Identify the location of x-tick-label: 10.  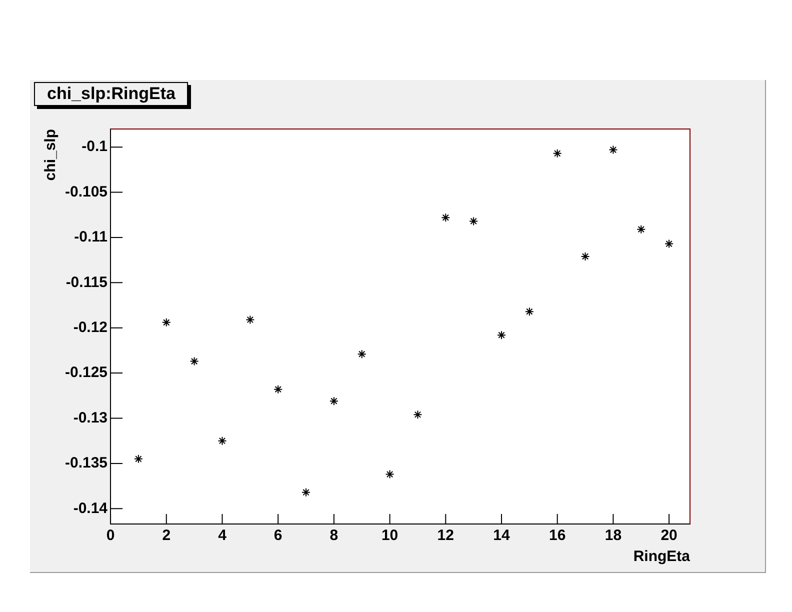
(389, 535).